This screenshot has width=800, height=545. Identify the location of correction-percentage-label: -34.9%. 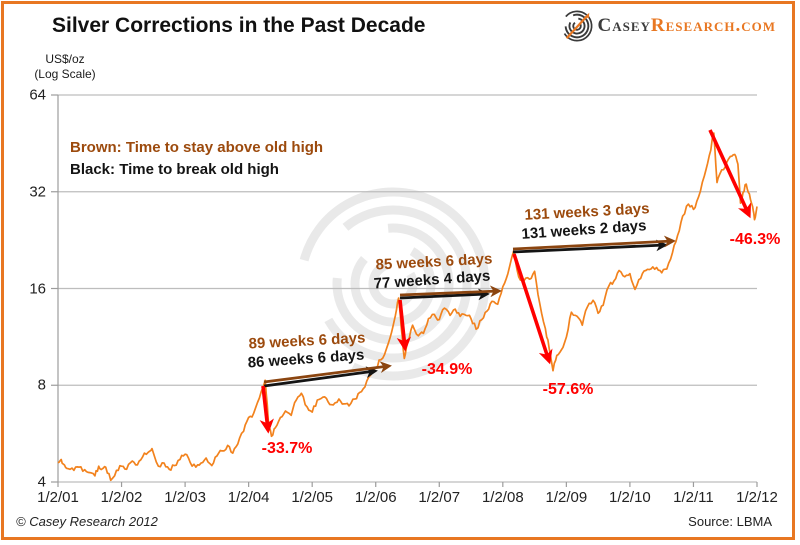
(447, 369).